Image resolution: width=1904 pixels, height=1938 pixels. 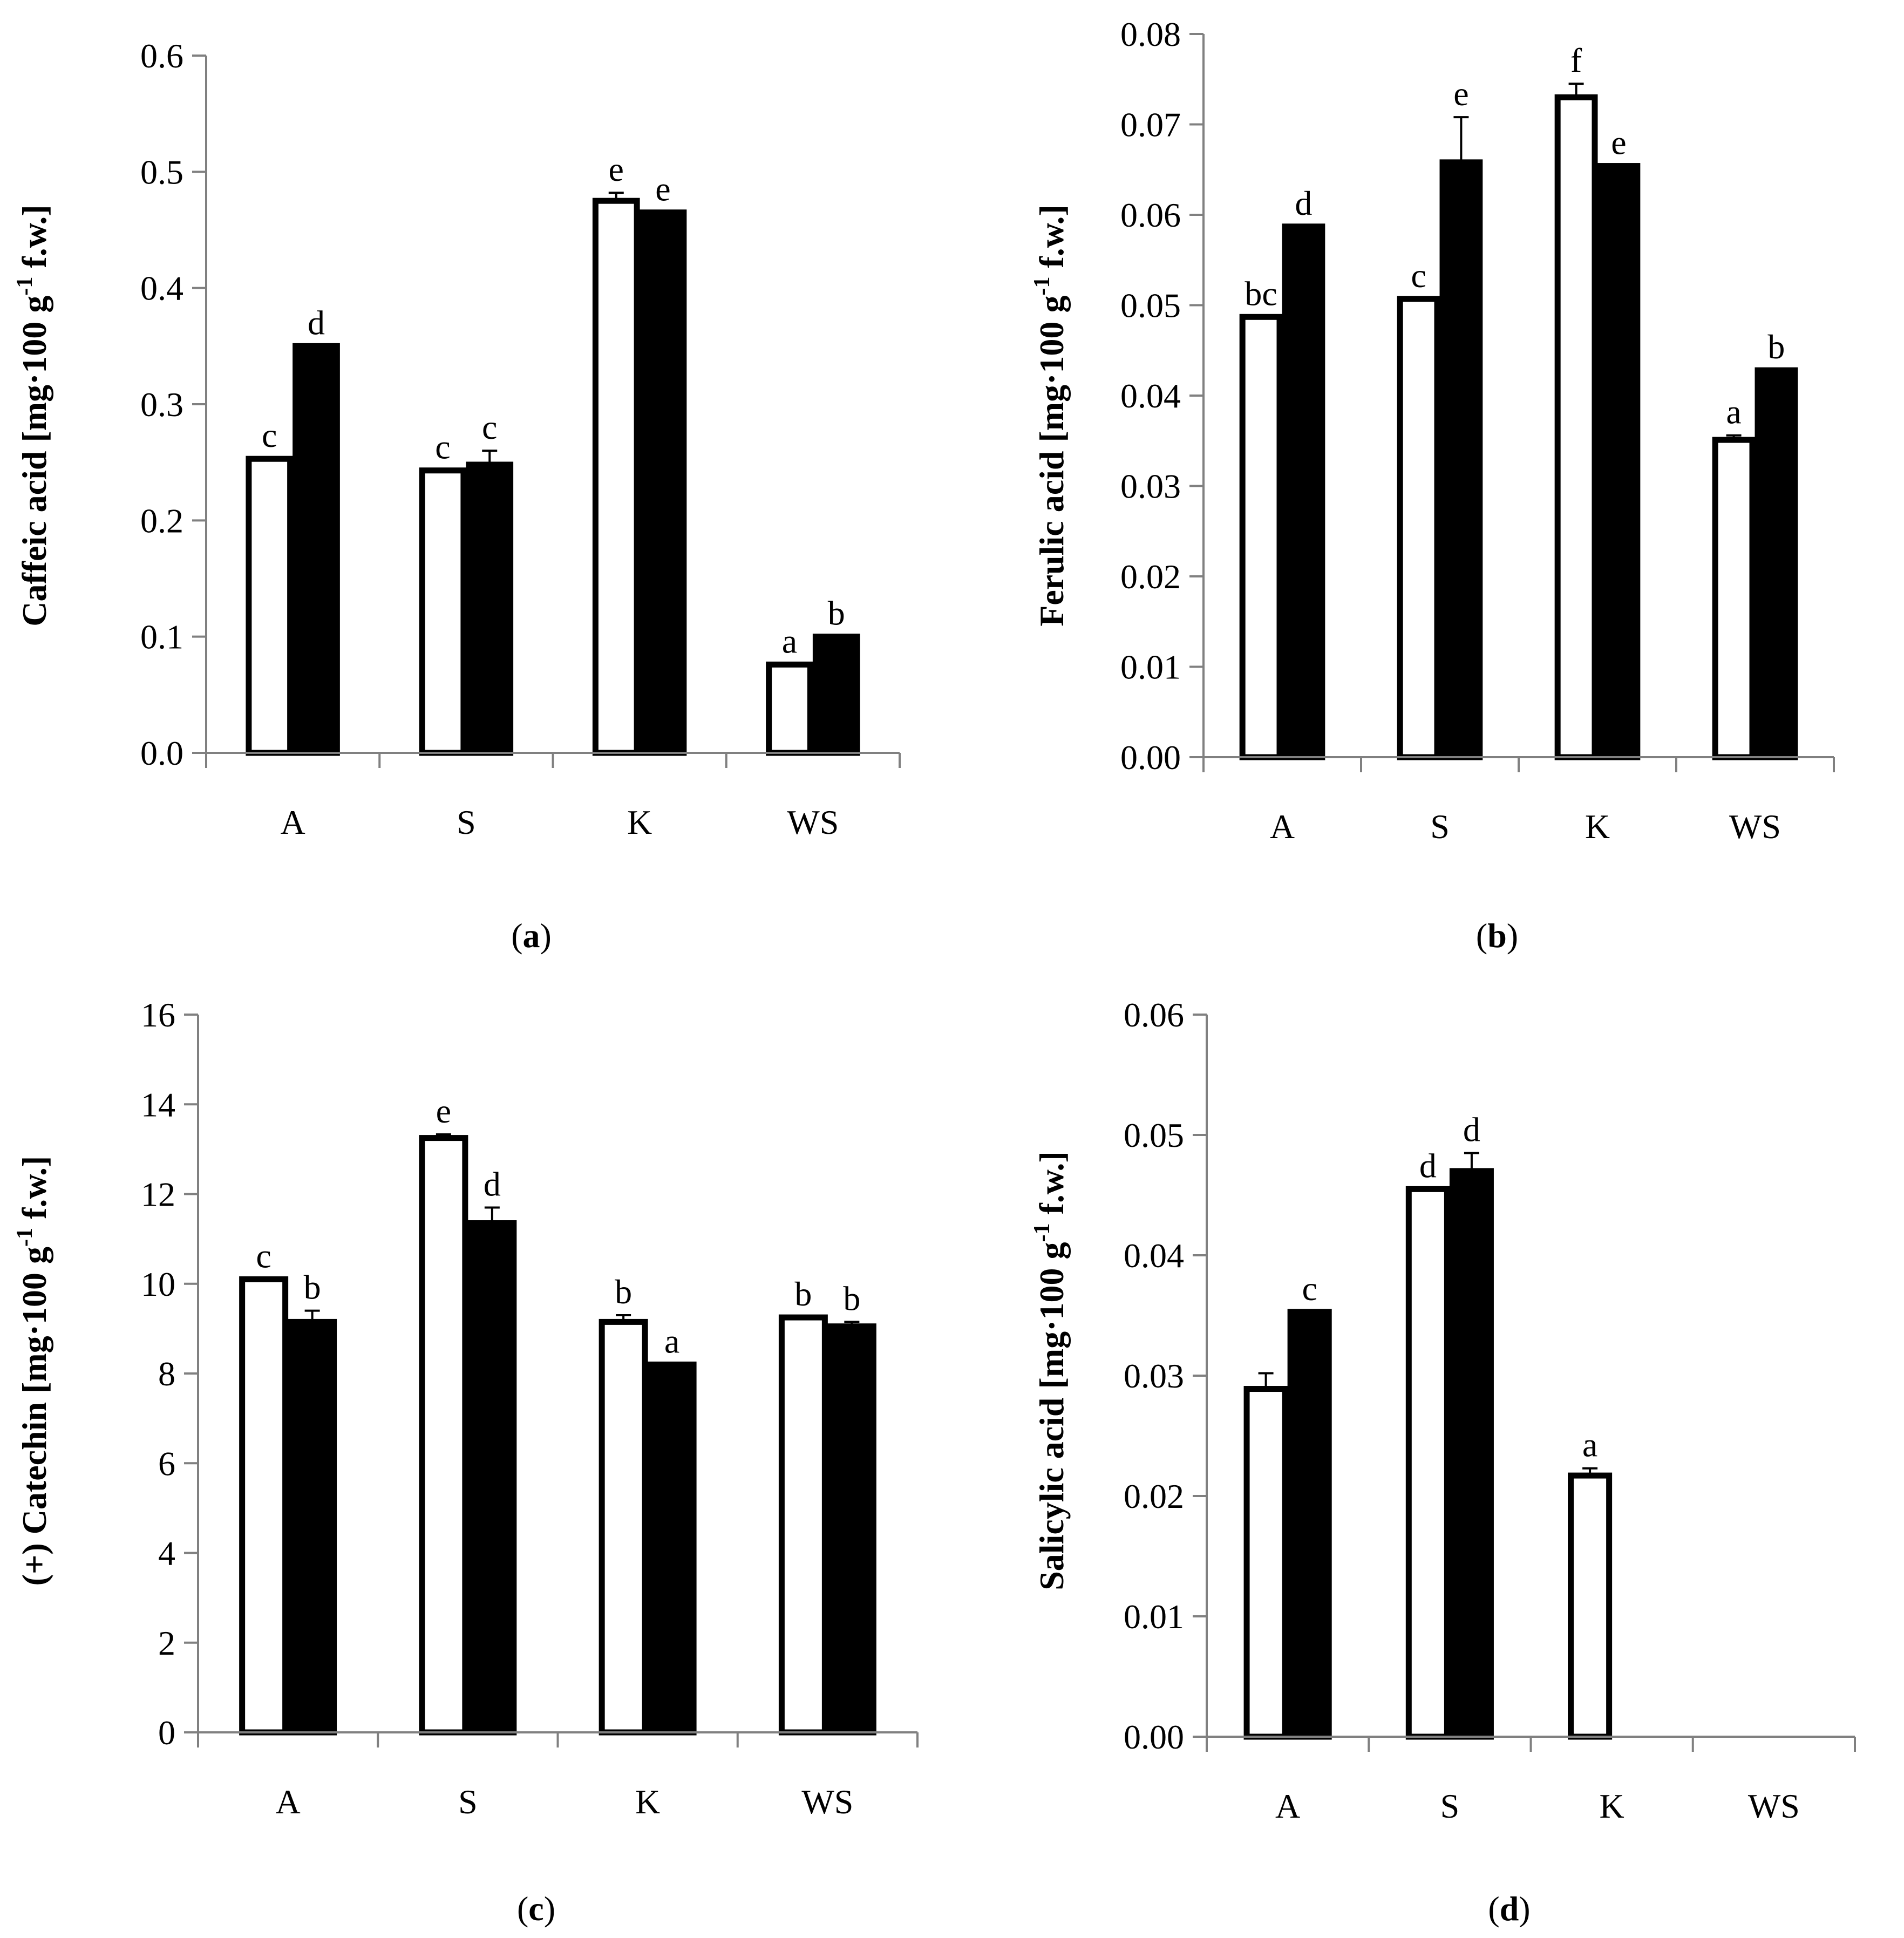 I want to click on y-axis-title-main: Ferulic acid [mg·100 g, so click(x=1051, y=461).